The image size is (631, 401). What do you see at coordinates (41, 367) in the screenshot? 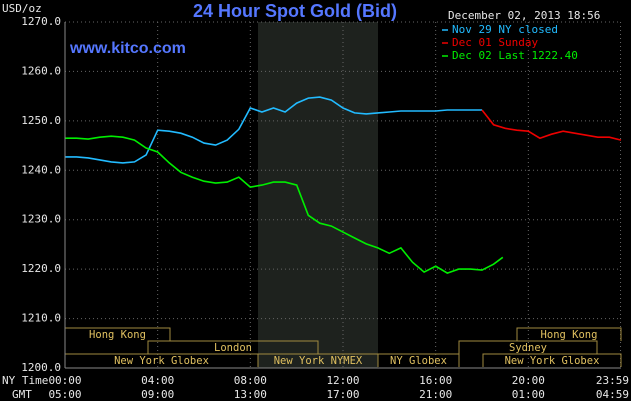
I see `y-tick-label: 1200.0` at bounding box center [41, 367].